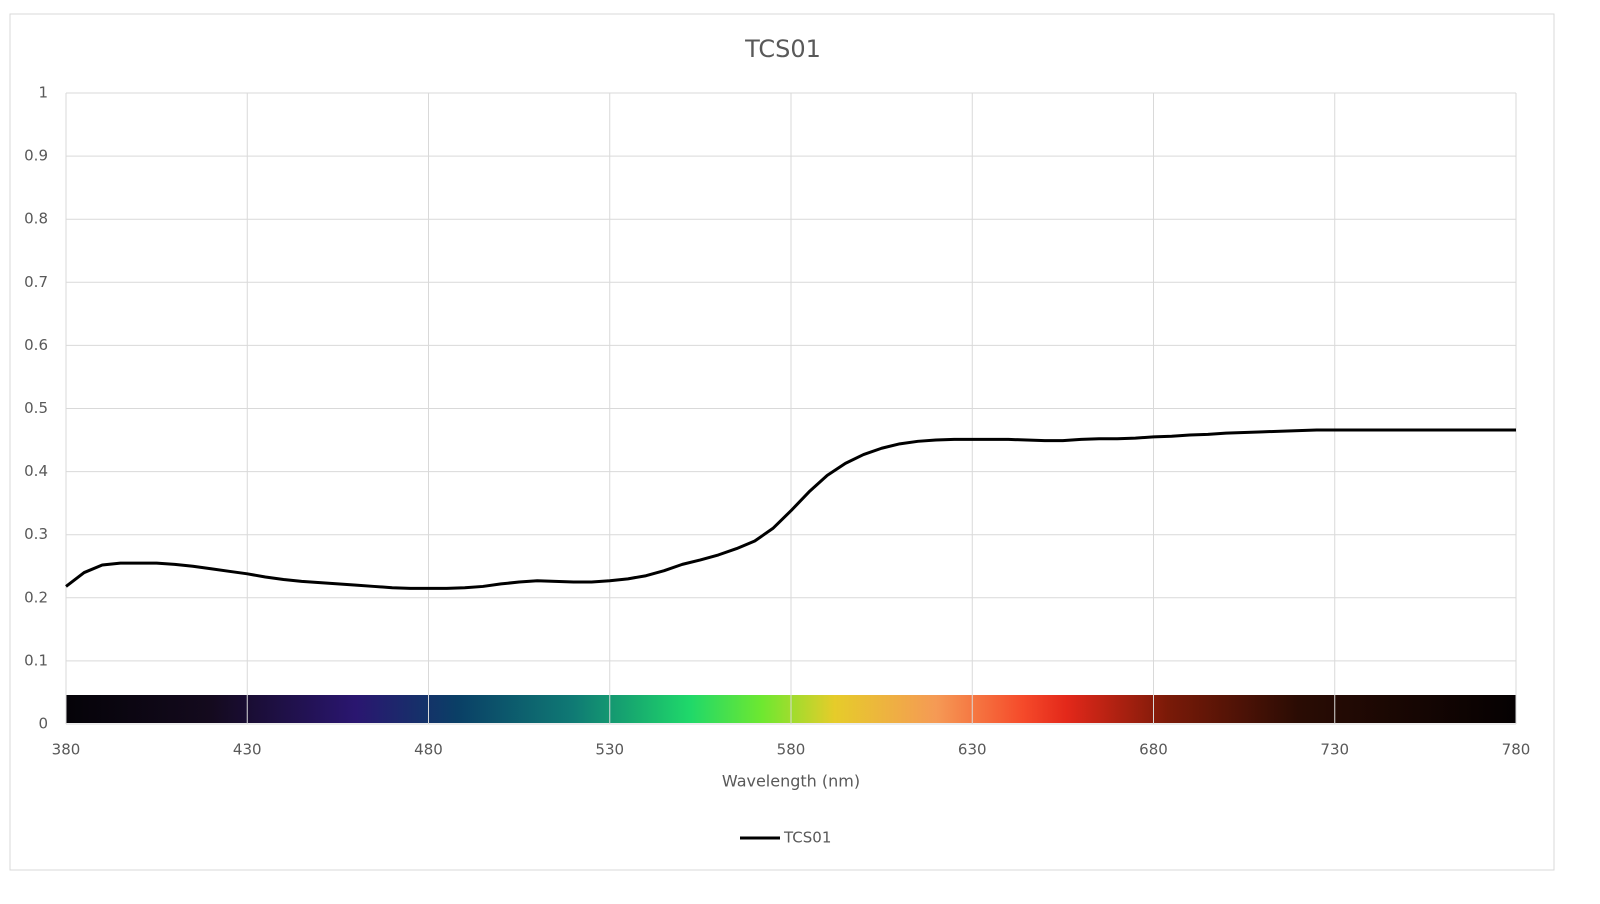  Describe the element at coordinates (36, 345) in the screenshot. I see `y-tick-label: 0.6` at that location.